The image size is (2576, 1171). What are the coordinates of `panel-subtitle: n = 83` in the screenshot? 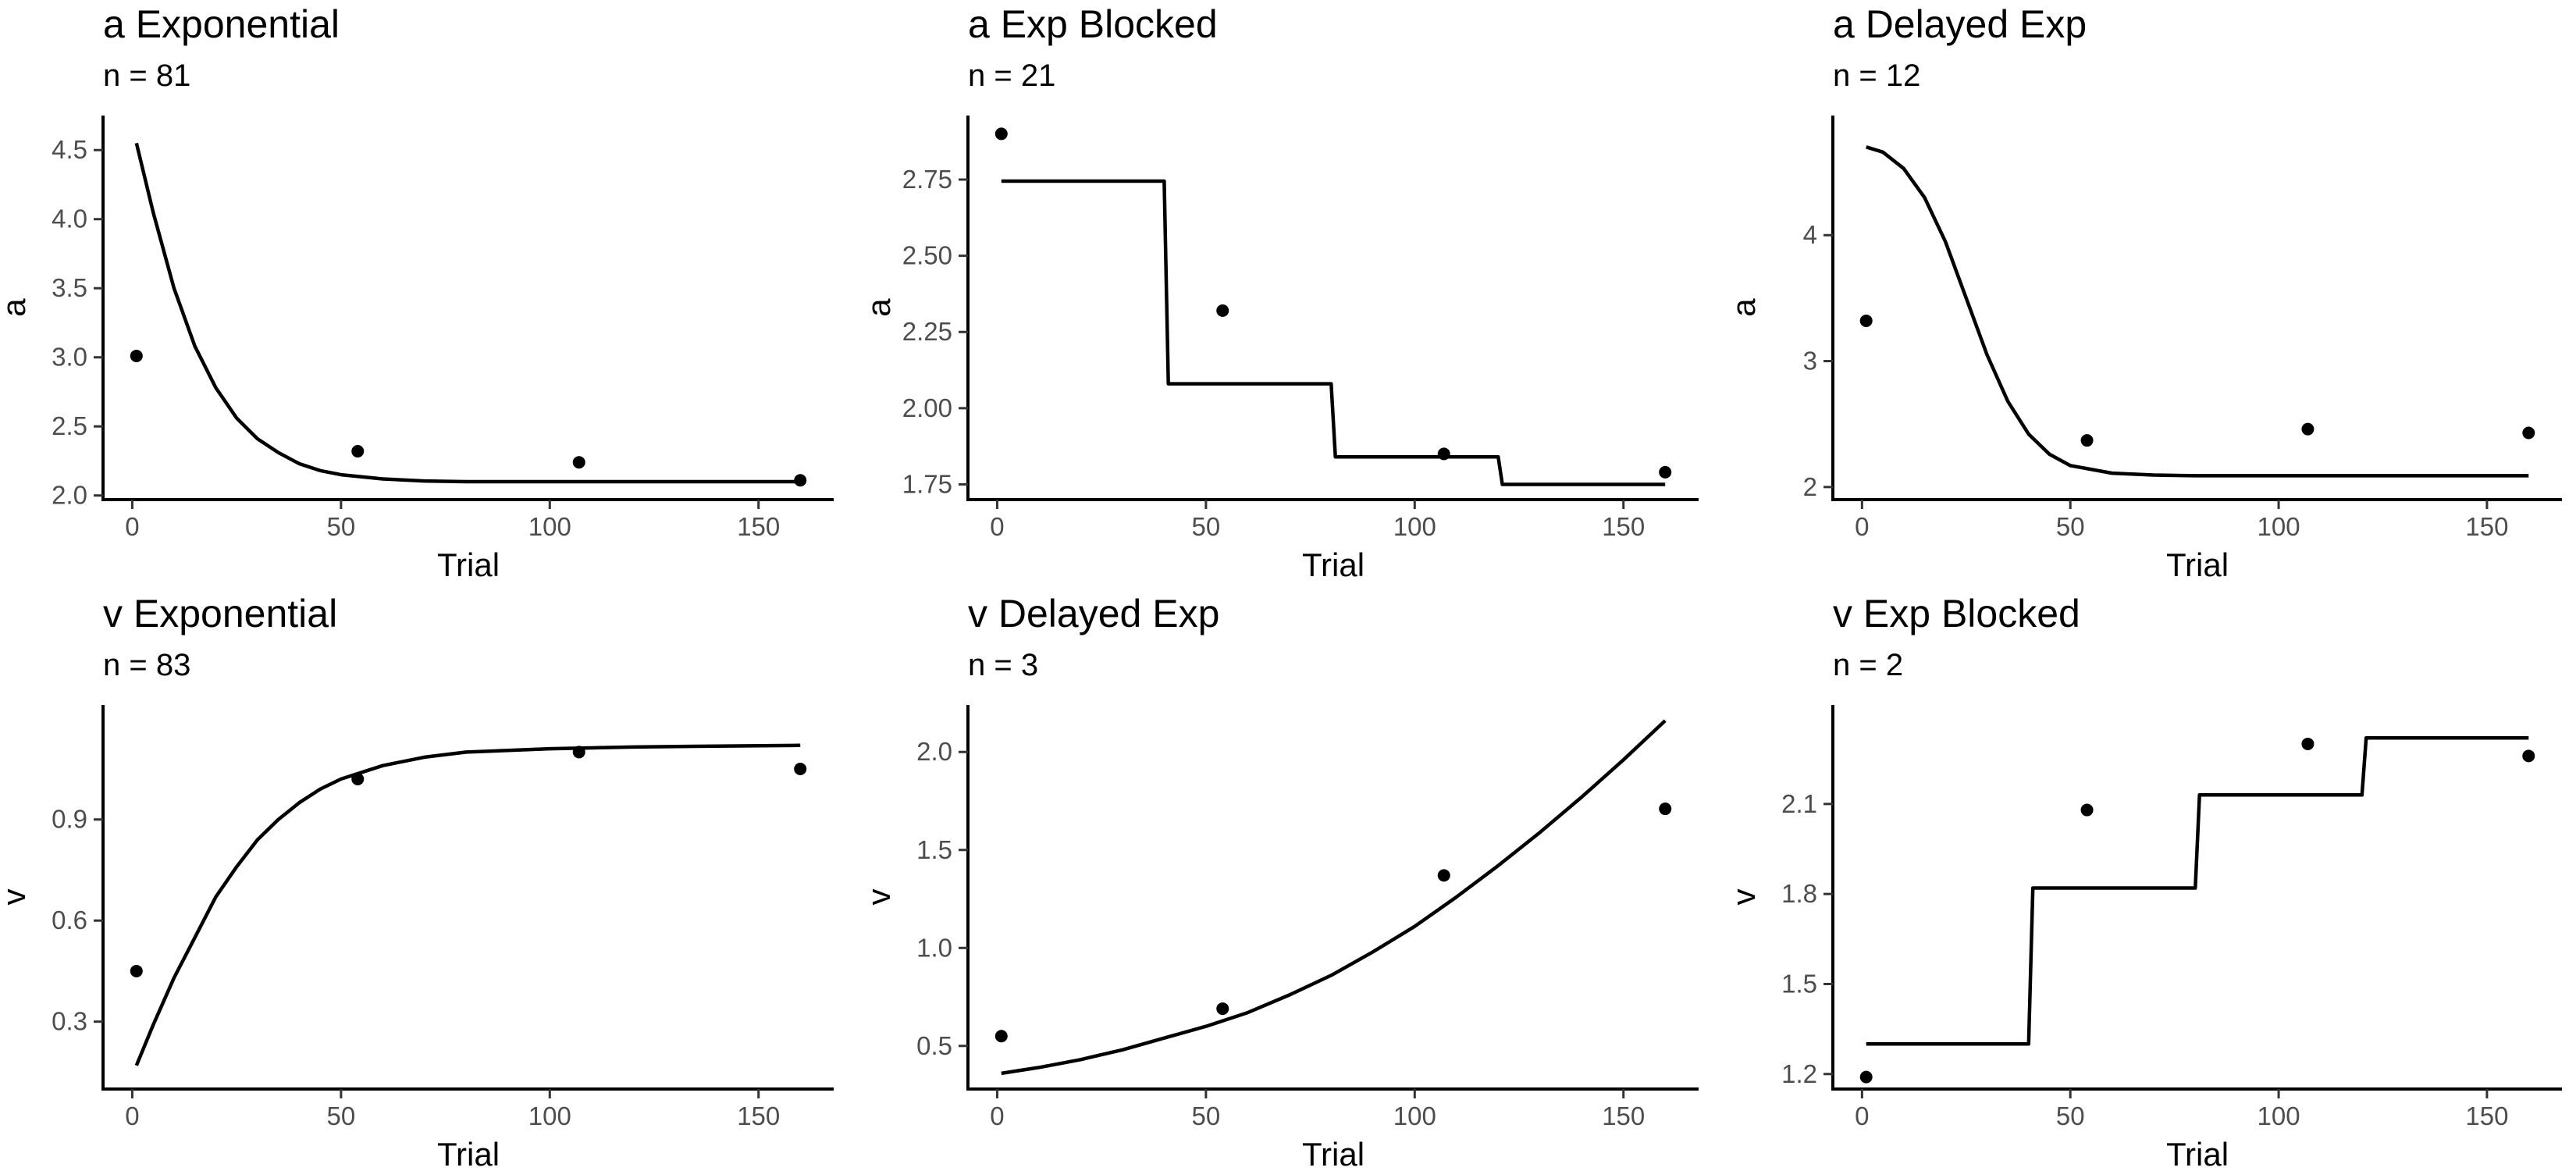 It's located at (146, 665).